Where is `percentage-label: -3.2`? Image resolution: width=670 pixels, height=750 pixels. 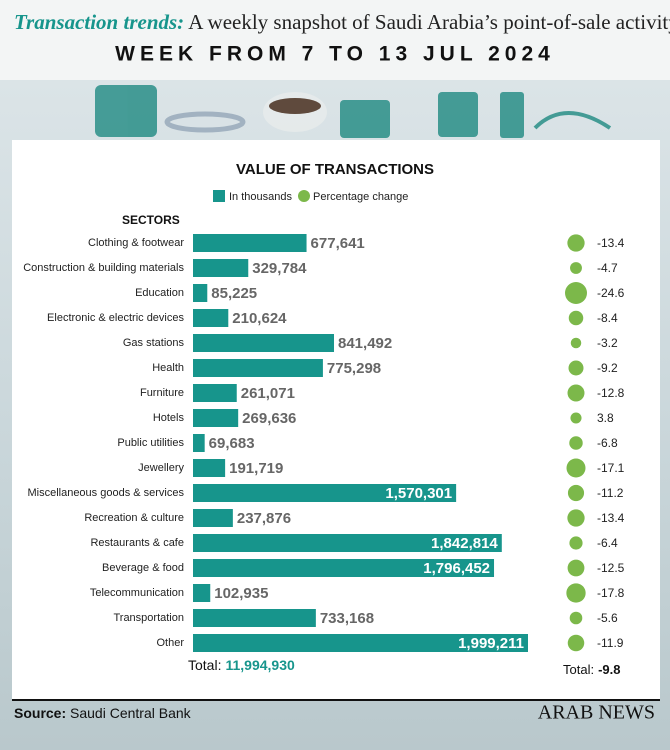 percentage-label: -3.2 is located at coordinates (607, 343).